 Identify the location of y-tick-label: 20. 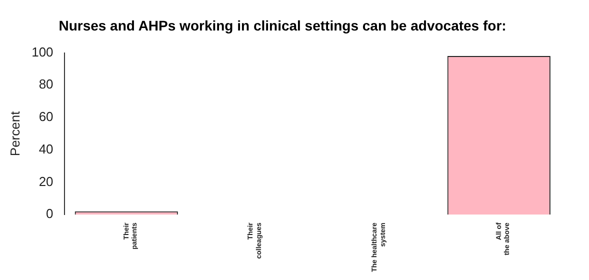
(46, 181).